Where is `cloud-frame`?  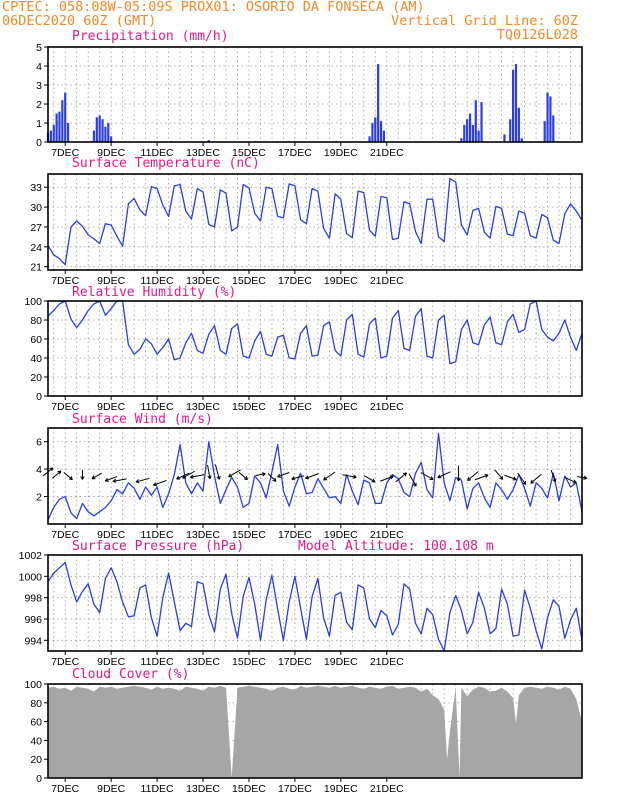 cloud-frame is located at coordinates (315, 731).